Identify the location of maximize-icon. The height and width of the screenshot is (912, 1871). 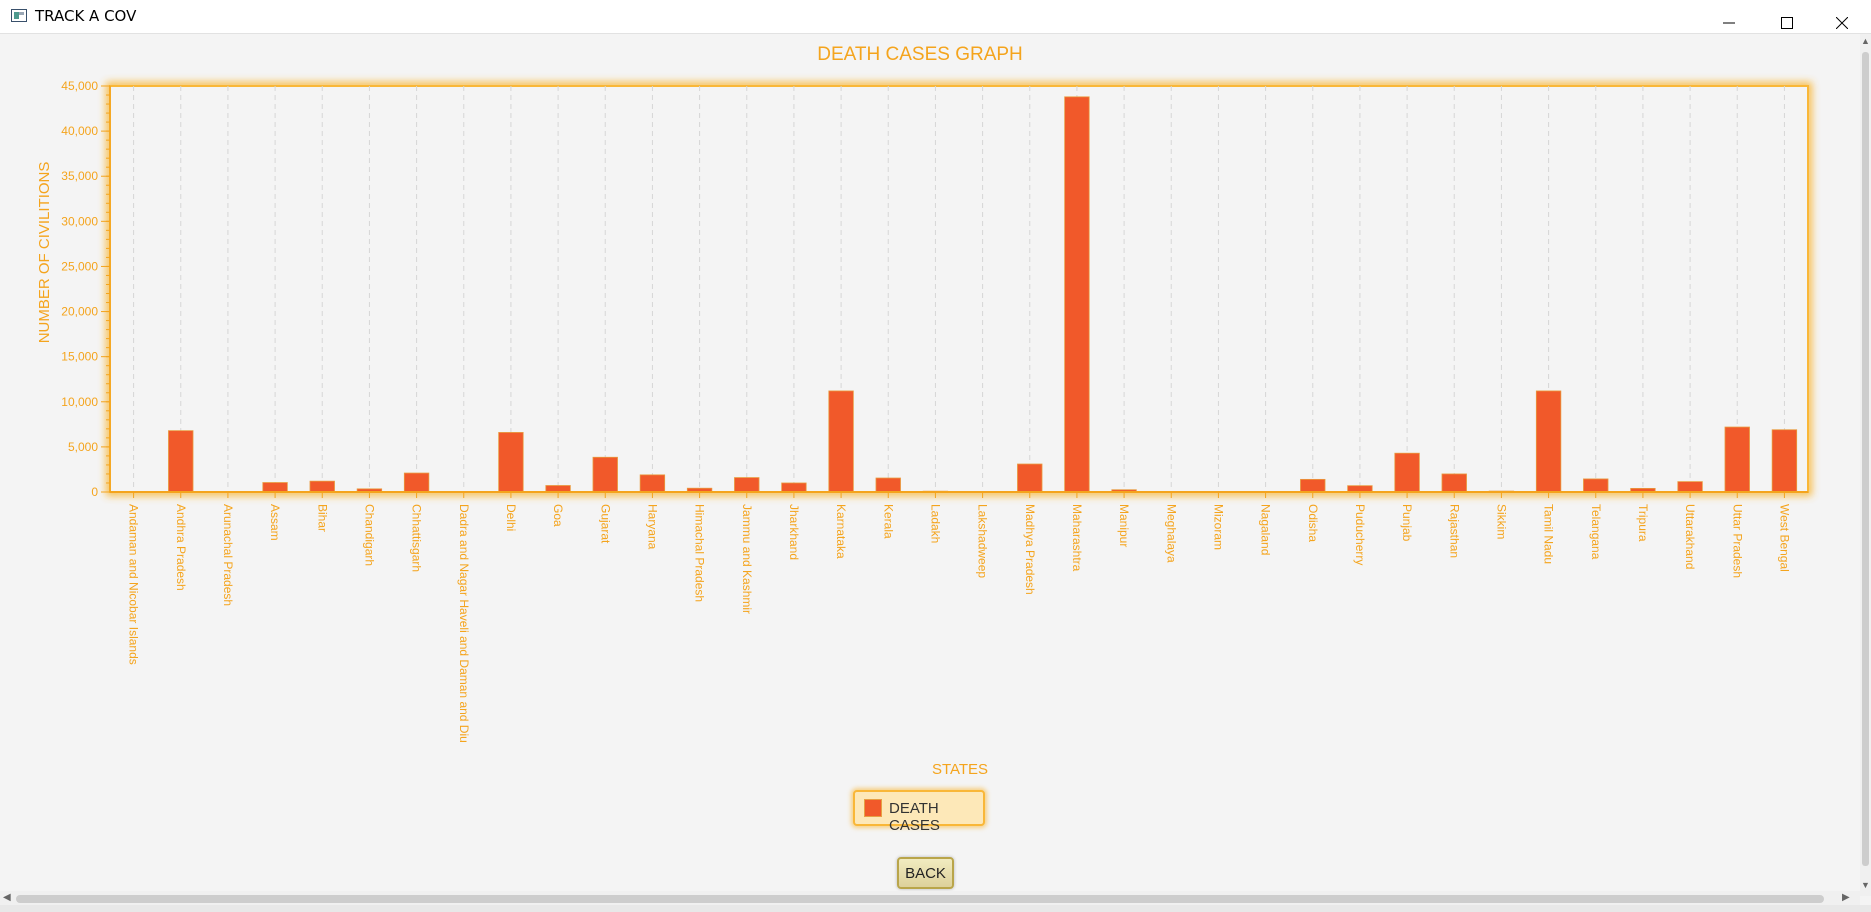
(1787, 22).